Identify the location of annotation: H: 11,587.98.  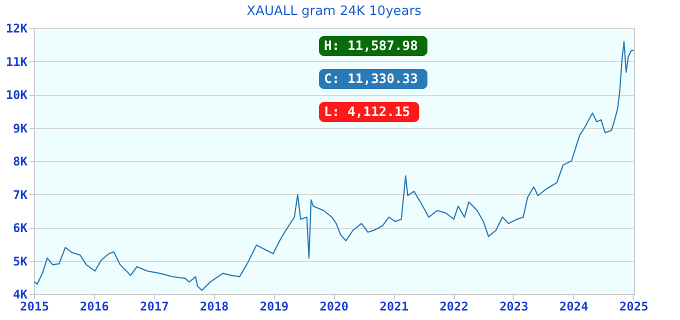
(371, 46).